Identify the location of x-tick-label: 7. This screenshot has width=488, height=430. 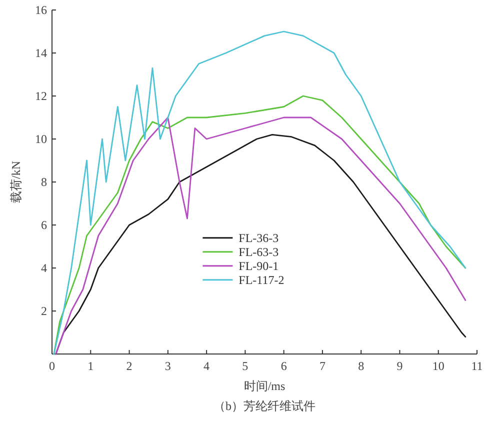
(322, 366).